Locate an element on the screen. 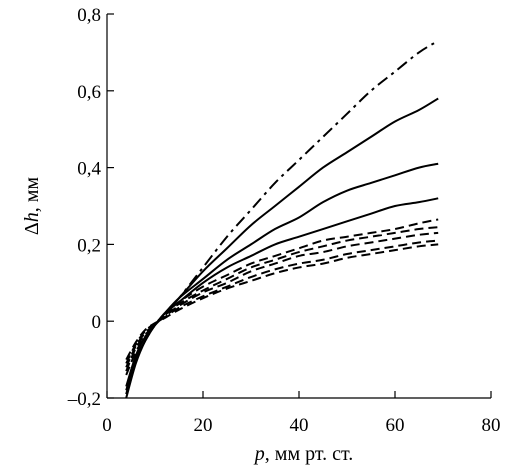  y-tick-label: 0,6 is located at coordinates (89, 92).